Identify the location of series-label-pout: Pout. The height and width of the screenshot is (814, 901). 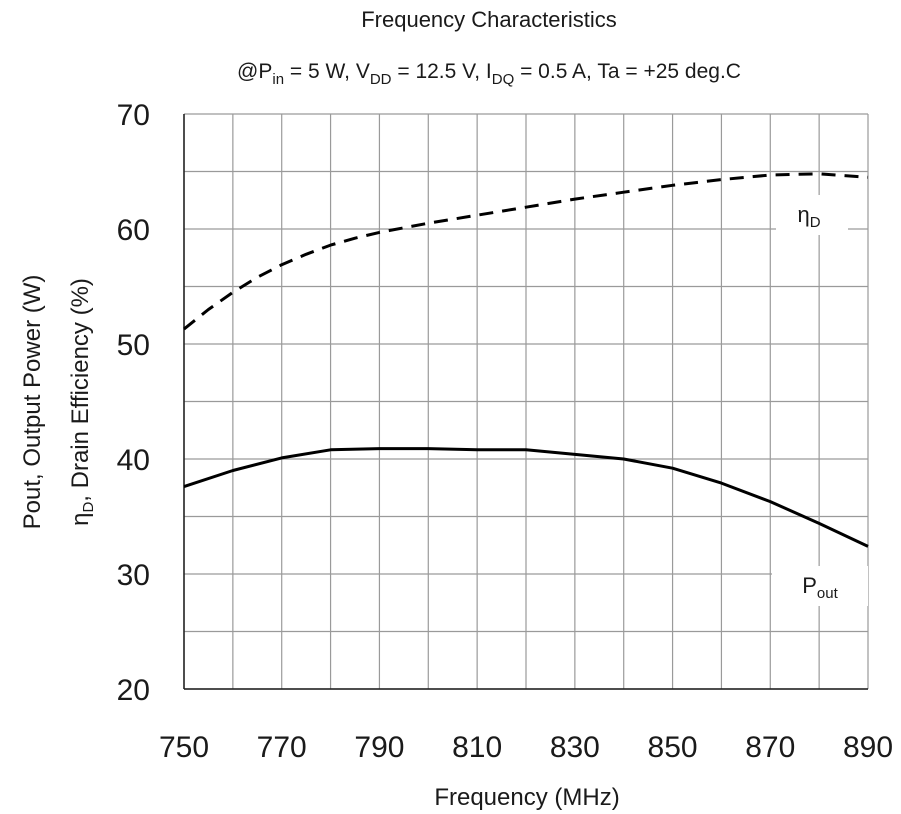
(820, 587).